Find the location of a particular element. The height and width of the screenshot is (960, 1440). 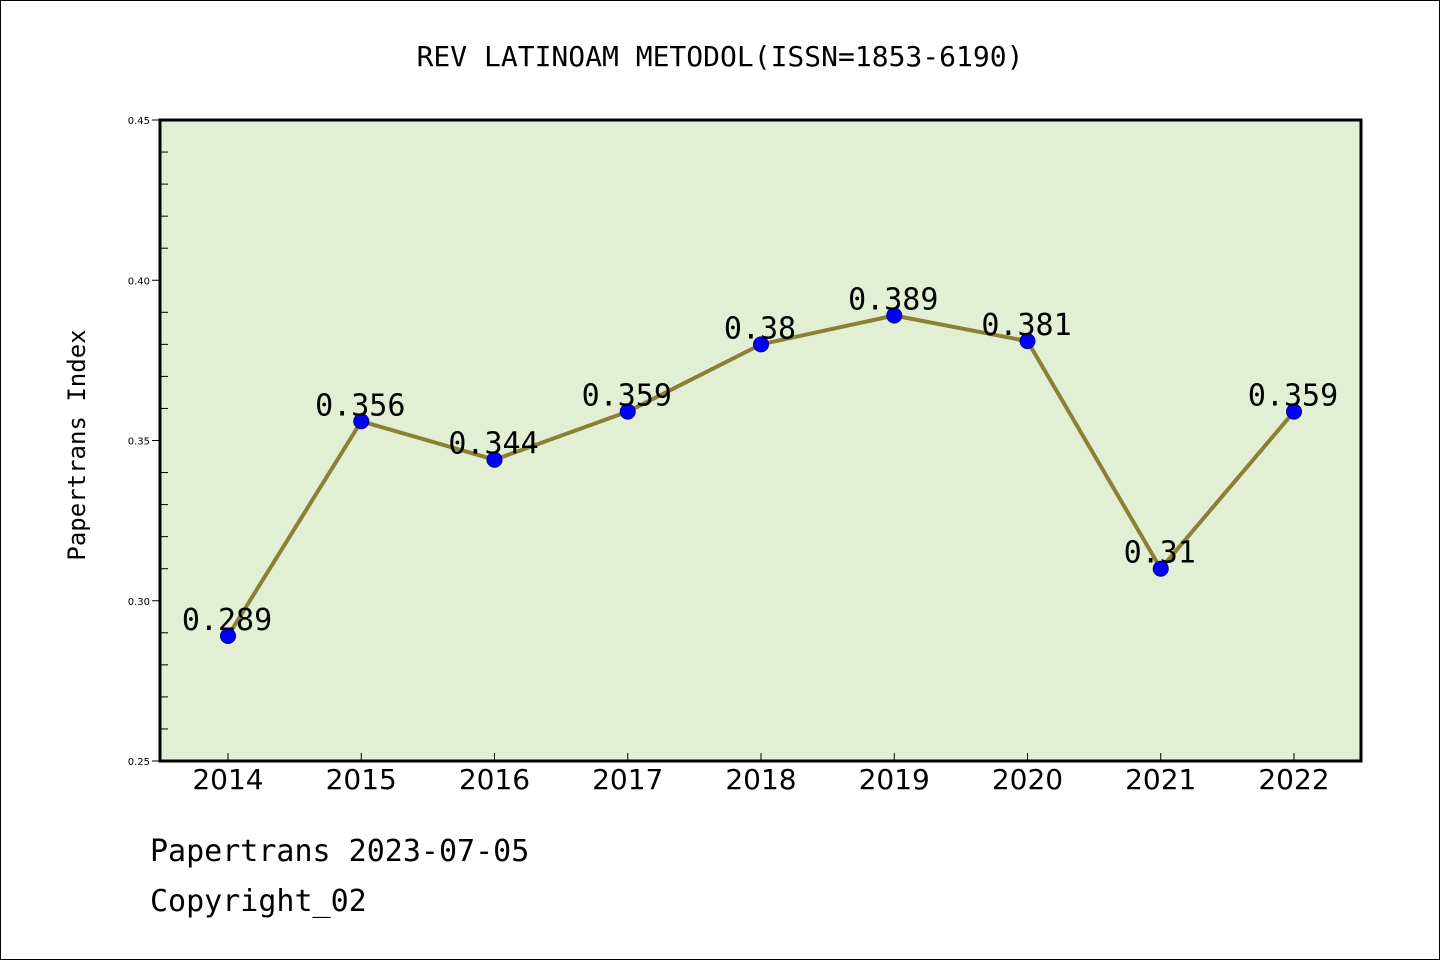

y-axis-label: Papertrans Index is located at coordinates (77, 444).